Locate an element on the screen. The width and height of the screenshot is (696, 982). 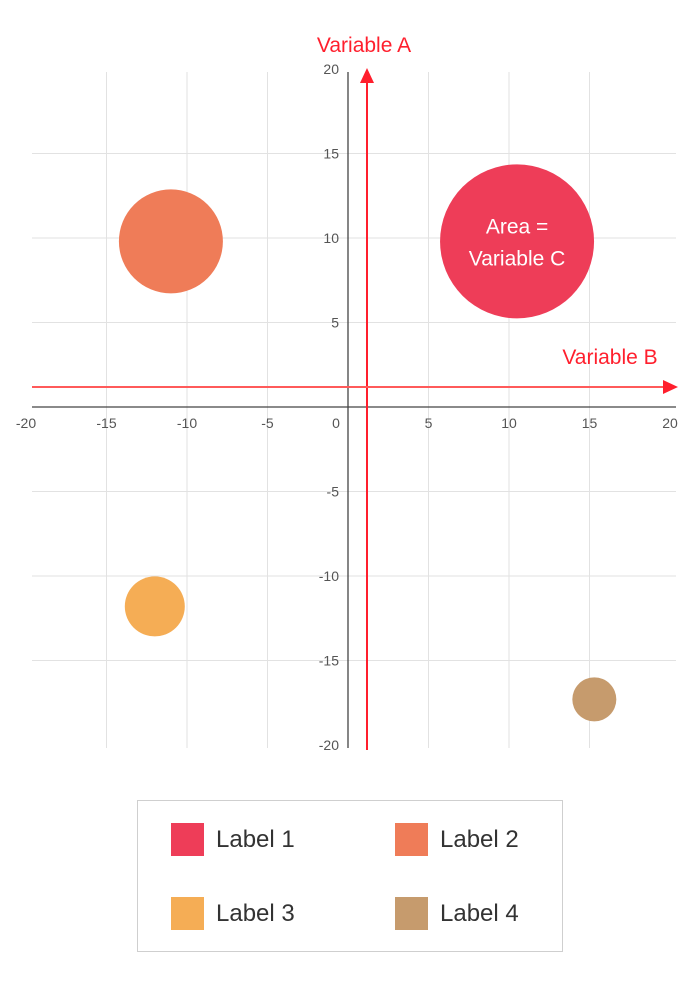
x-tick-label: -5 is located at coordinates (267, 423).